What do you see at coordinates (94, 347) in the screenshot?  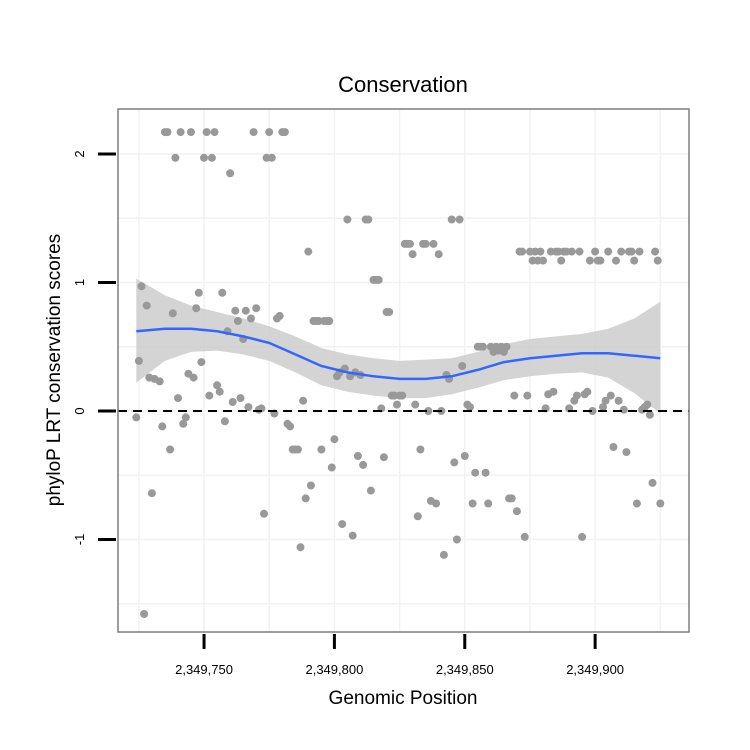 I see `y-axis: -1 0 1 2` at bounding box center [94, 347].